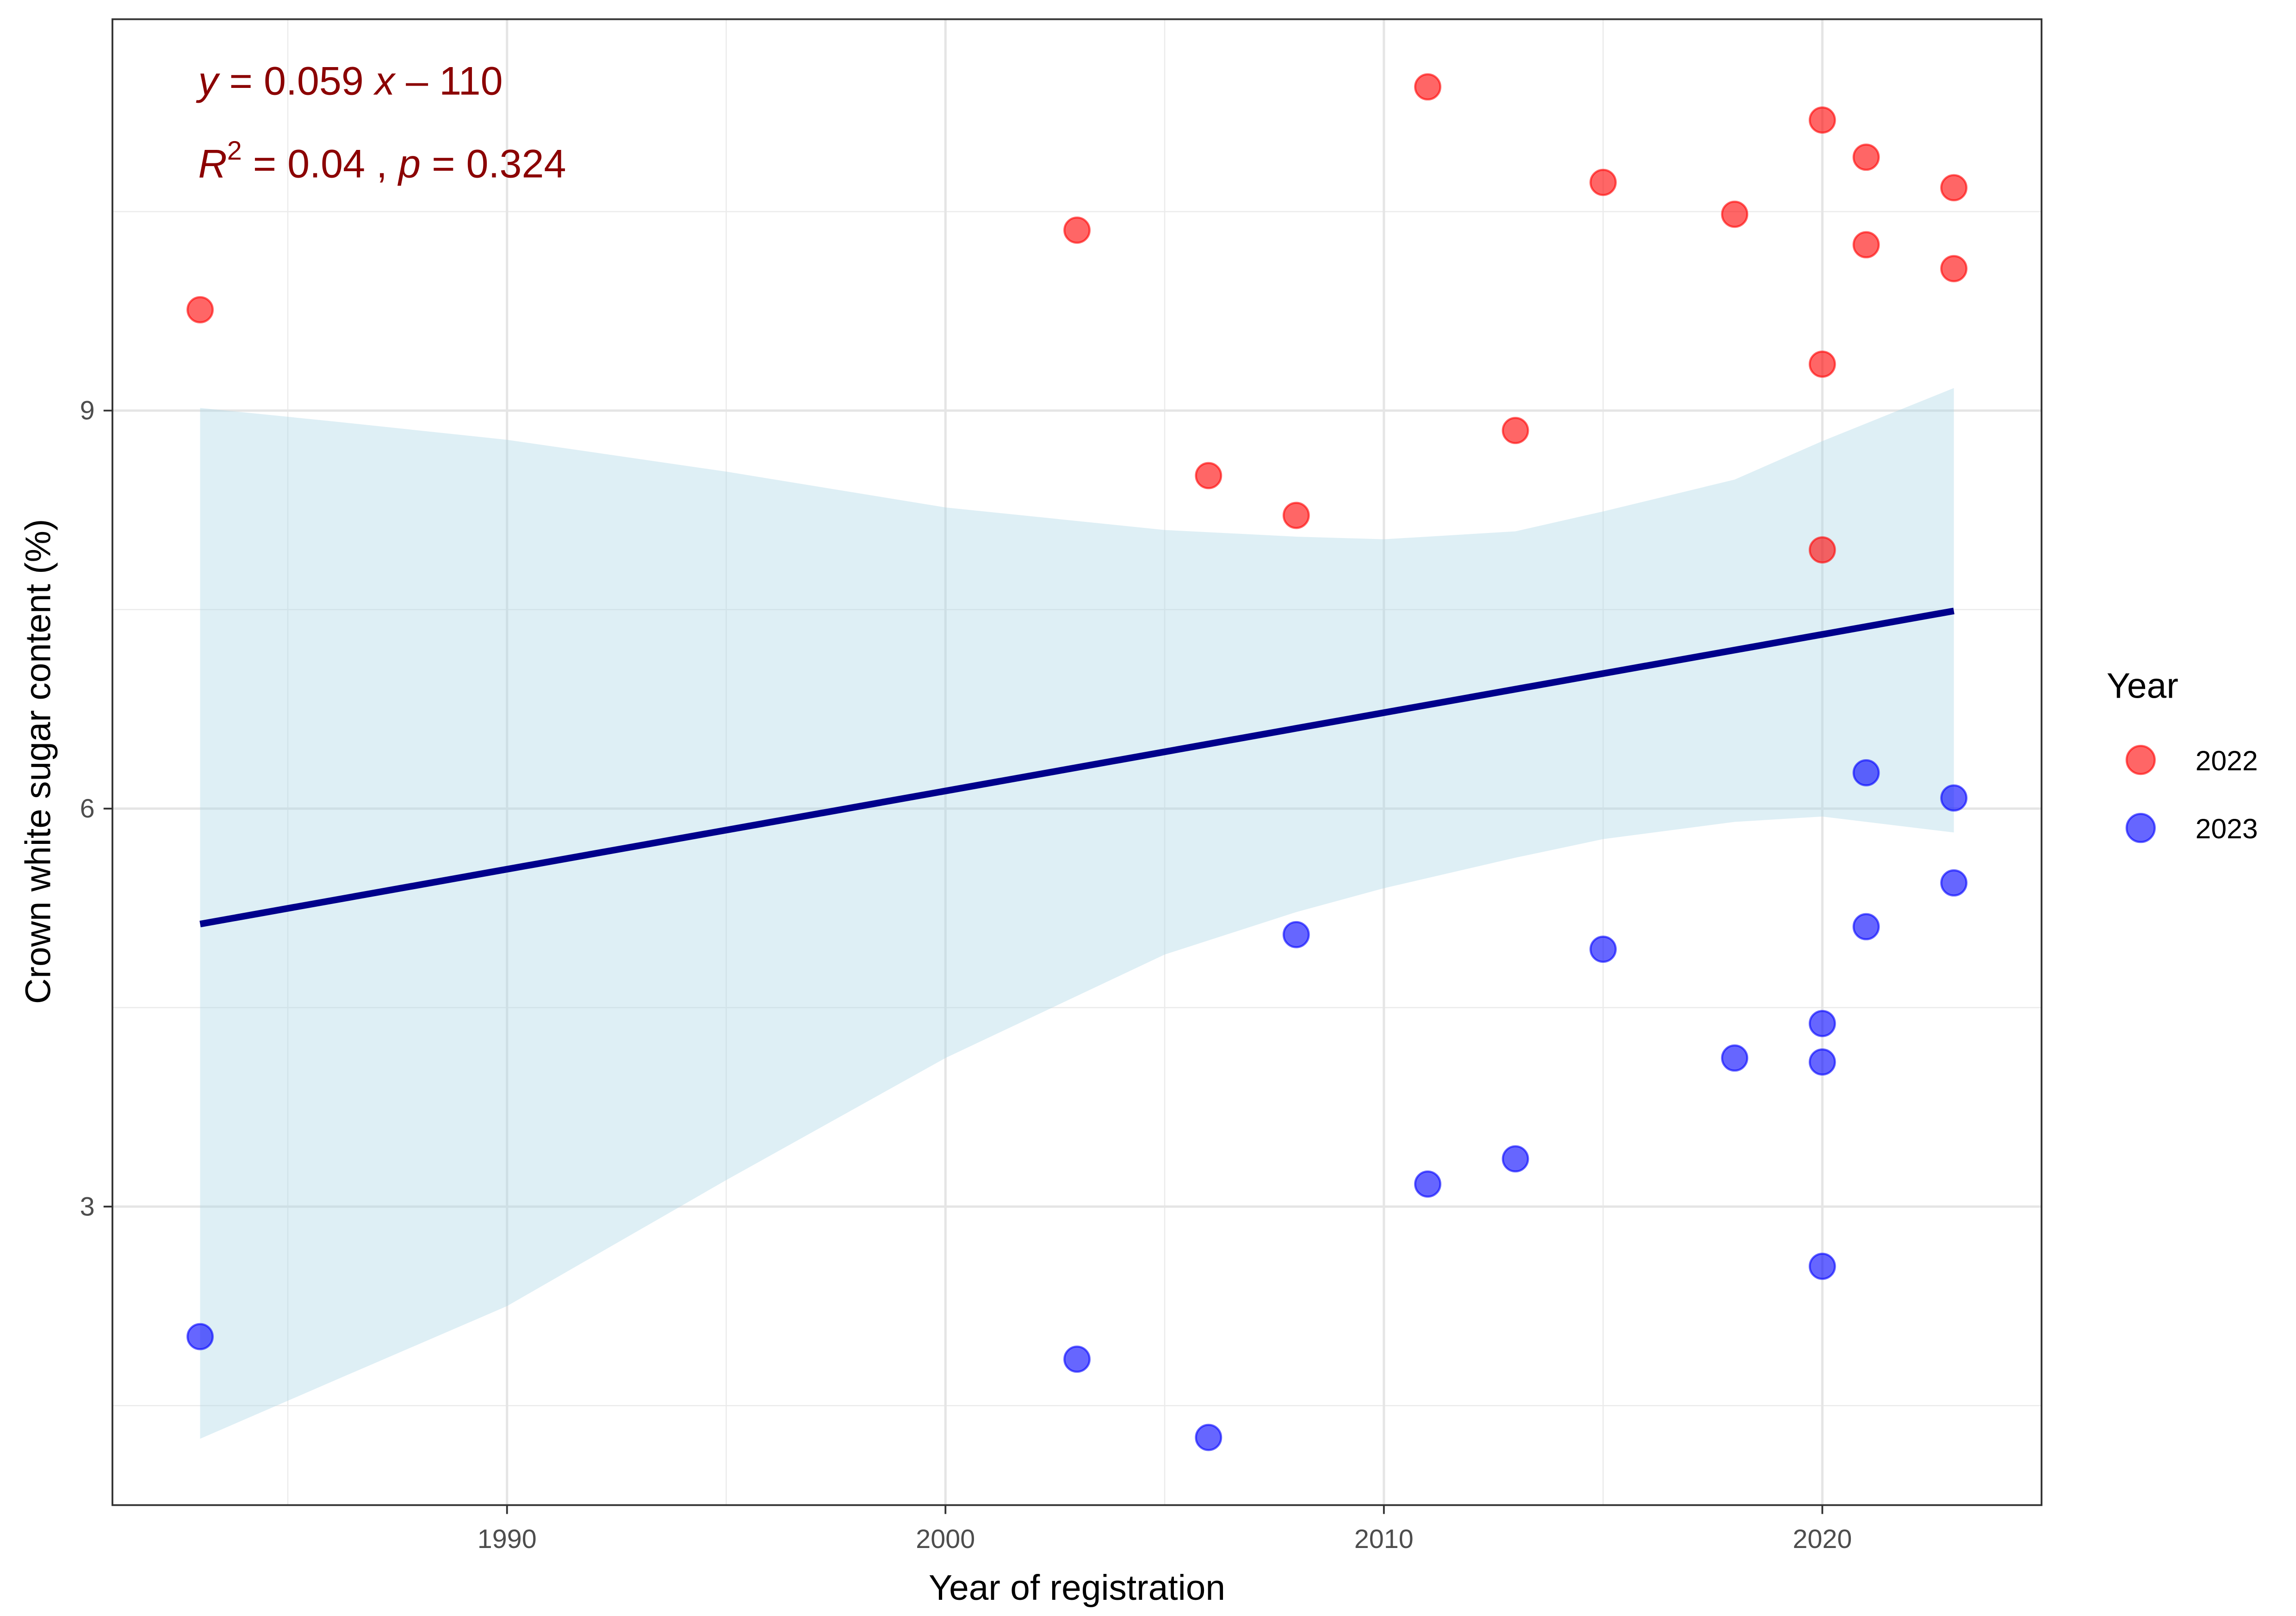 The height and width of the screenshot is (1616, 2296). Describe the element at coordinates (2143, 686) in the screenshot. I see `legend-title: Year` at that location.